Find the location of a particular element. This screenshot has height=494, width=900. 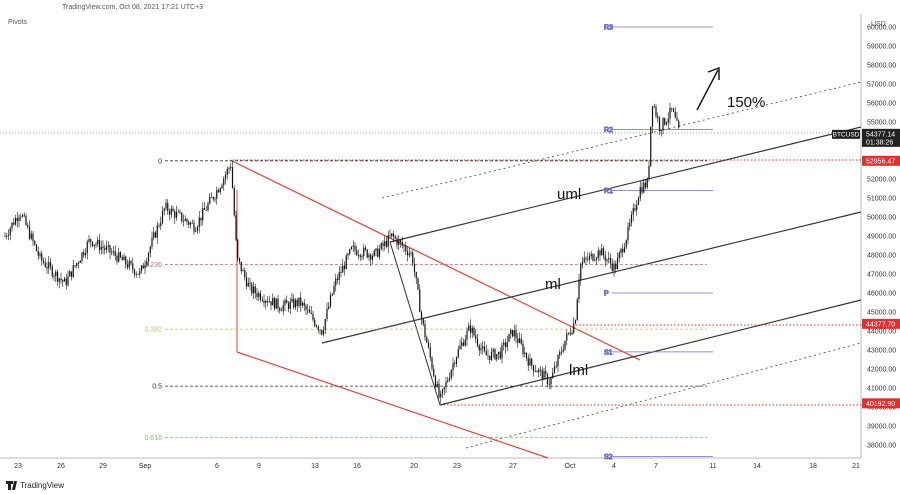

x-tick-label: 7 is located at coordinates (656, 466).